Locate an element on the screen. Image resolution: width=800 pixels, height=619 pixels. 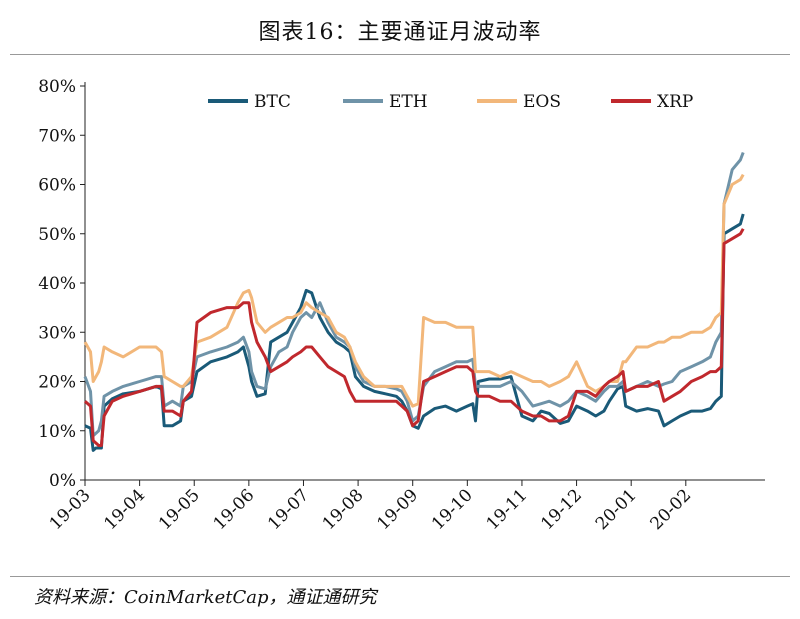
y-tick-label: 60% is located at coordinates (57, 186).